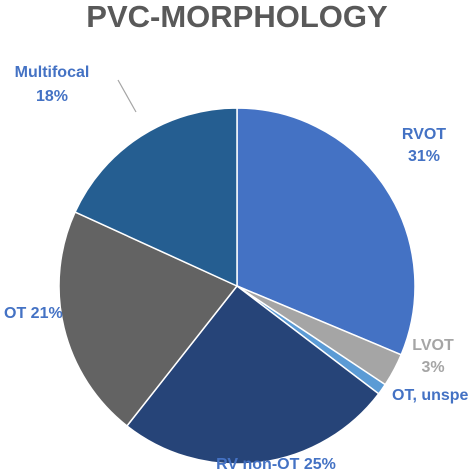 The width and height of the screenshot is (474, 474). I want to click on pie-slice-multifocal, so click(156, 197).